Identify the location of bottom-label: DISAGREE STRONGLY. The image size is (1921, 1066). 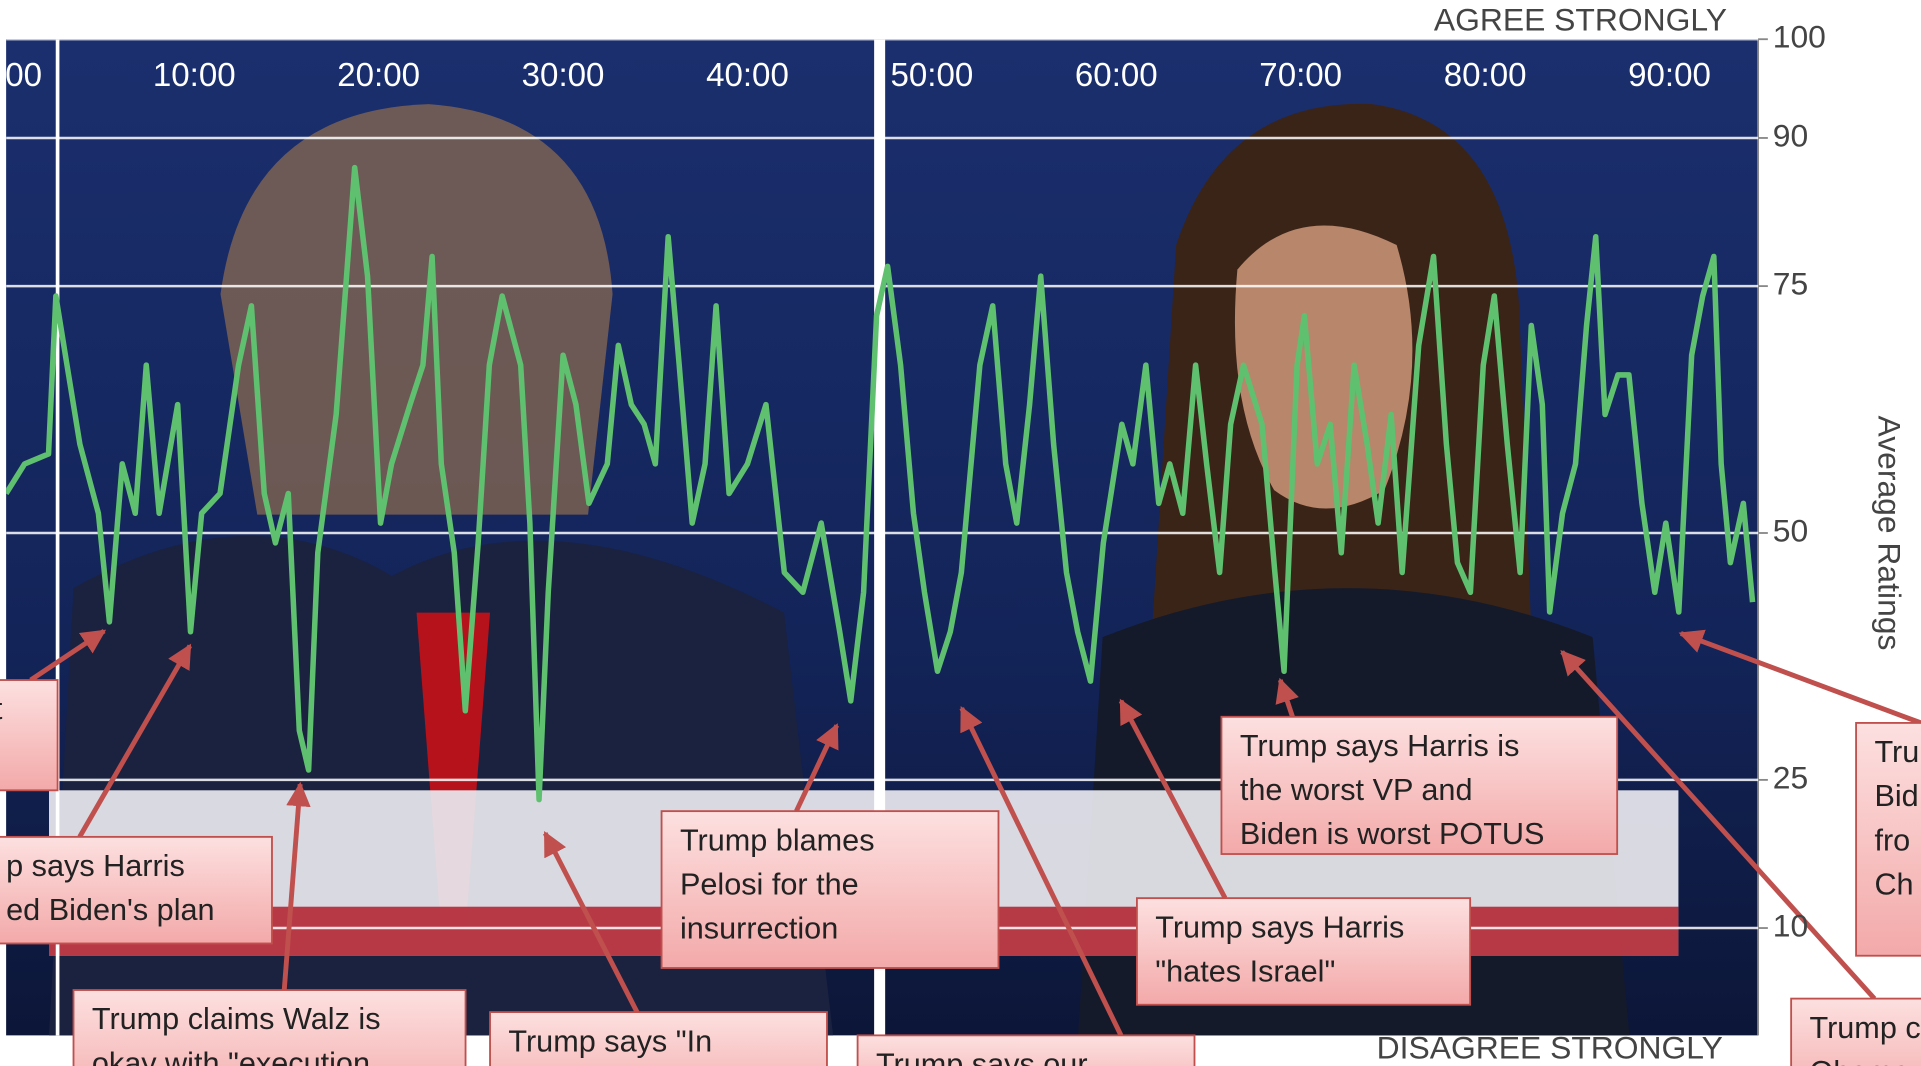
(1550, 1047).